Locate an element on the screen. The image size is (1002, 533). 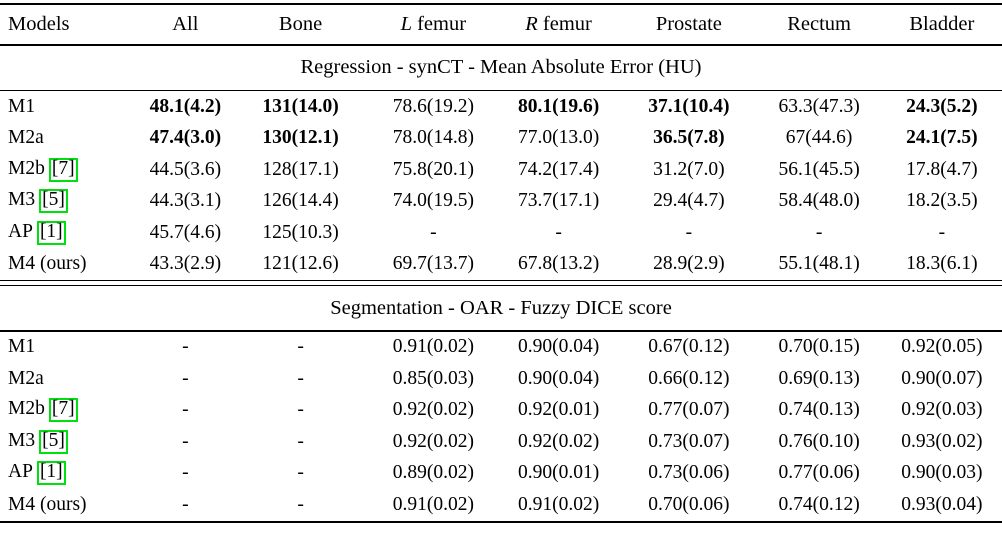
value-cell: 17.8(4.7) is located at coordinates (942, 169).